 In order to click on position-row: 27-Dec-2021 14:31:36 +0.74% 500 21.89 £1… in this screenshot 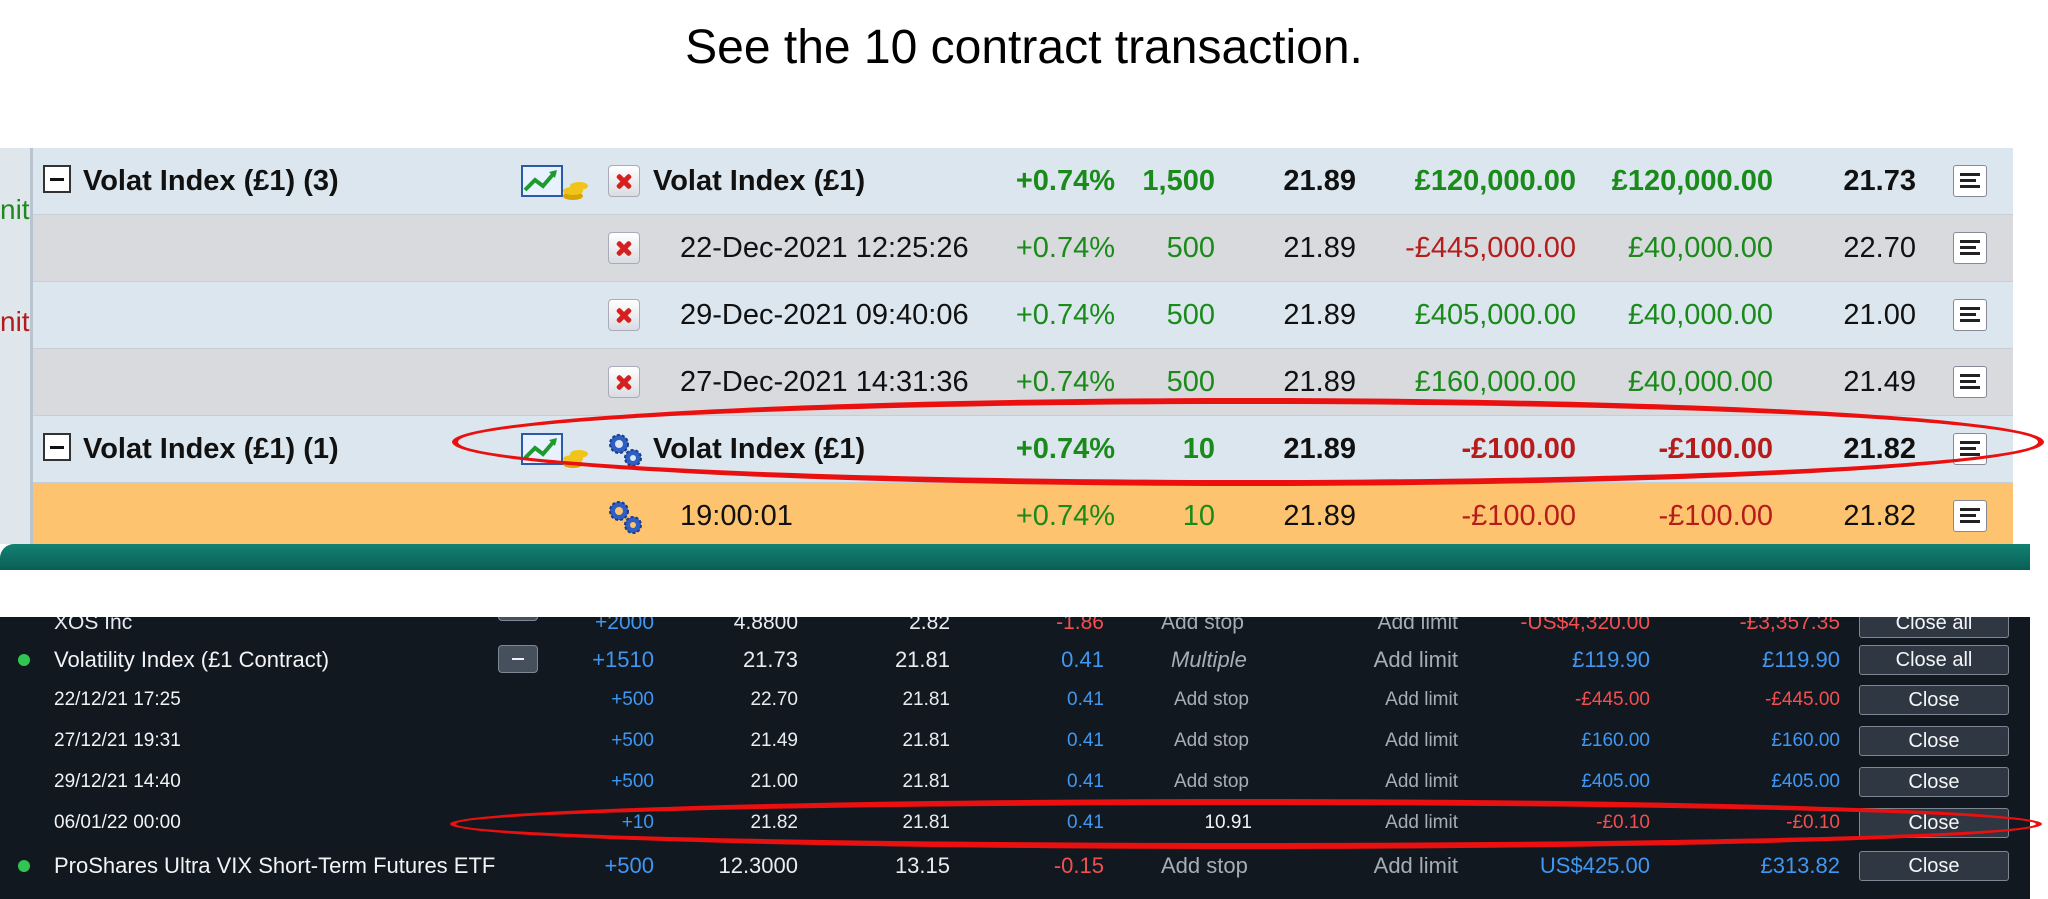, I will do `click(1023, 382)`.